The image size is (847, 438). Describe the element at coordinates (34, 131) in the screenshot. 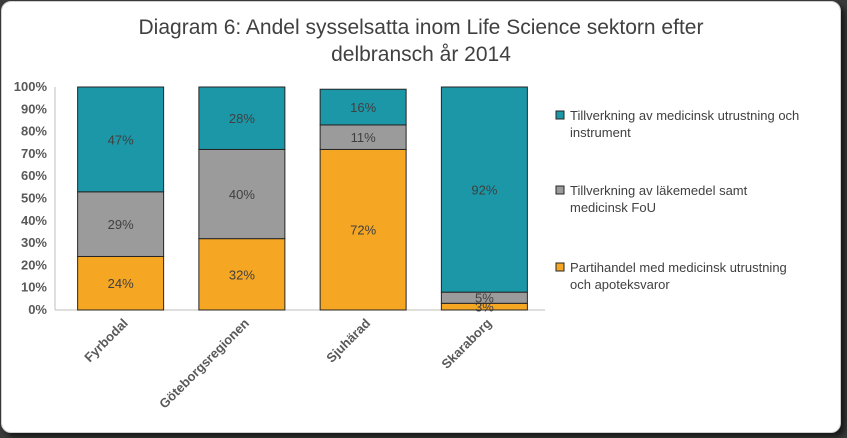

I see `y-tick-label: 80%` at that location.